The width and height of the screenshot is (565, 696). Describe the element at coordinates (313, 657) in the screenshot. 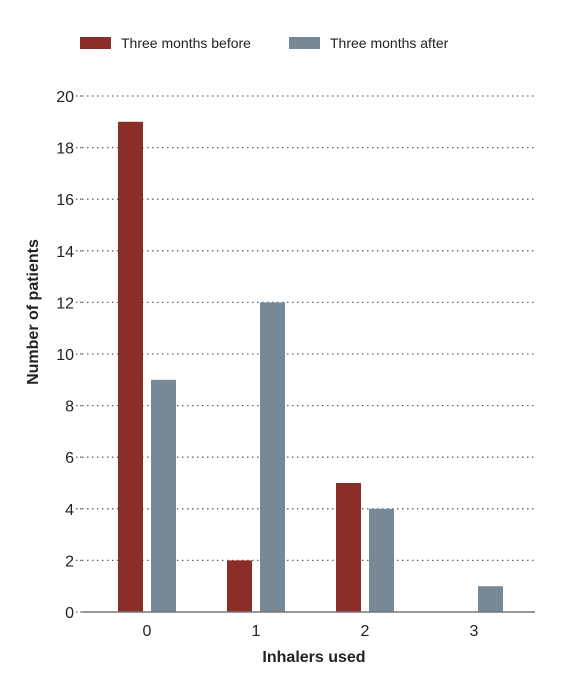

I see `x-axis-title: Inhalers used` at that location.